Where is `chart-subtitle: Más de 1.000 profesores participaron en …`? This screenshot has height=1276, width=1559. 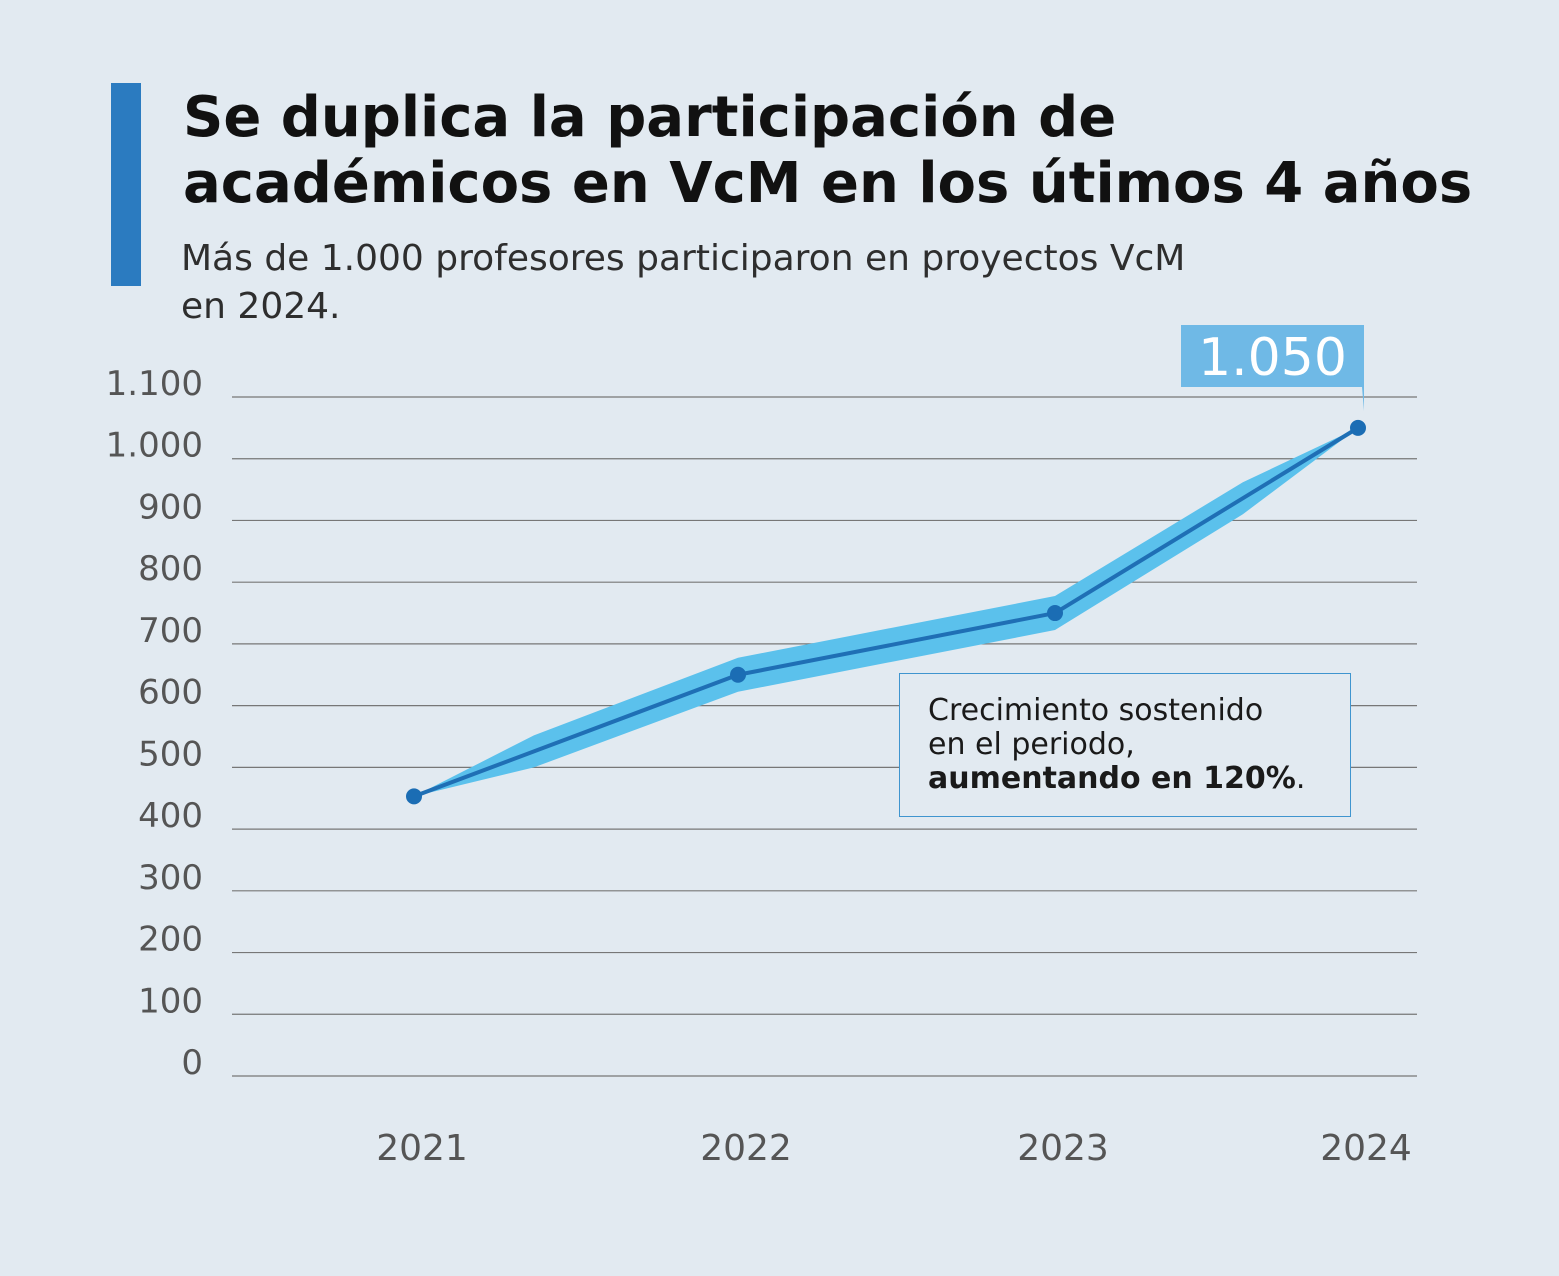
chart-subtitle: Más de 1.000 profesores participaron en … is located at coordinates (771, 283).